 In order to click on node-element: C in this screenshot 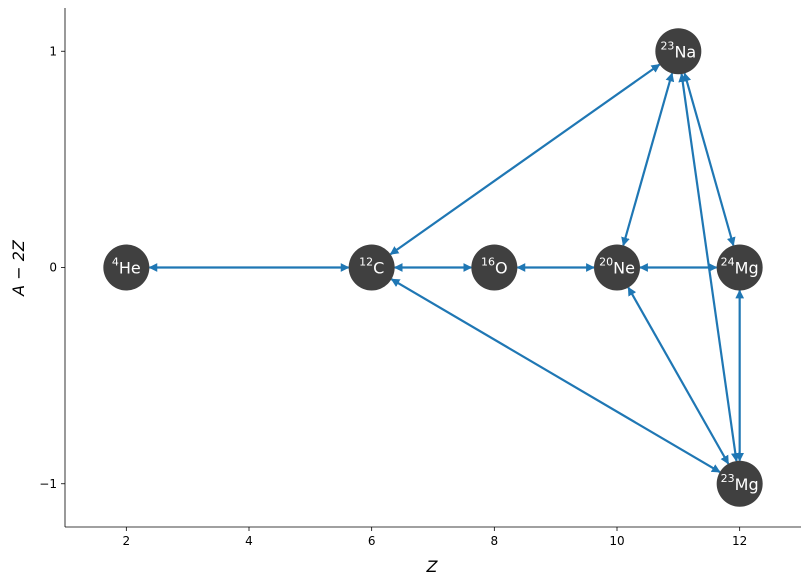, I will do `click(378, 267)`.